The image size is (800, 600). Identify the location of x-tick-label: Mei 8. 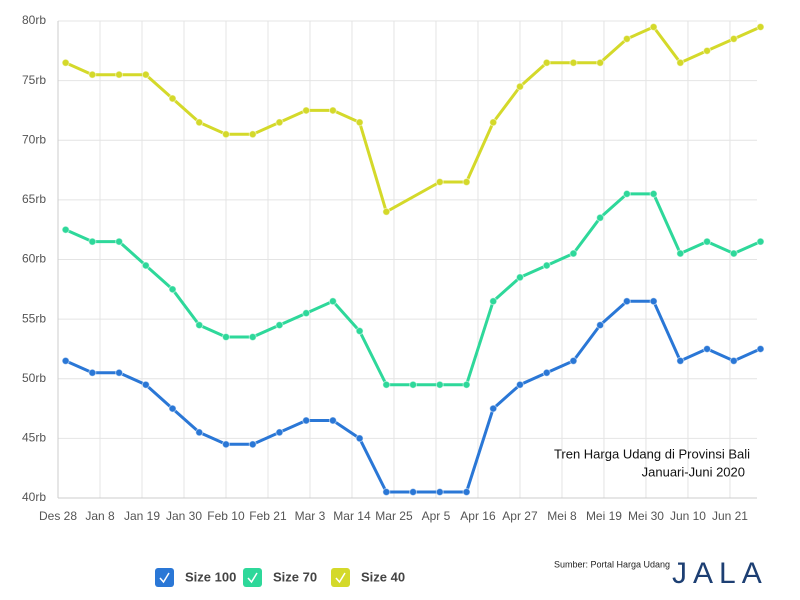
(562, 516).